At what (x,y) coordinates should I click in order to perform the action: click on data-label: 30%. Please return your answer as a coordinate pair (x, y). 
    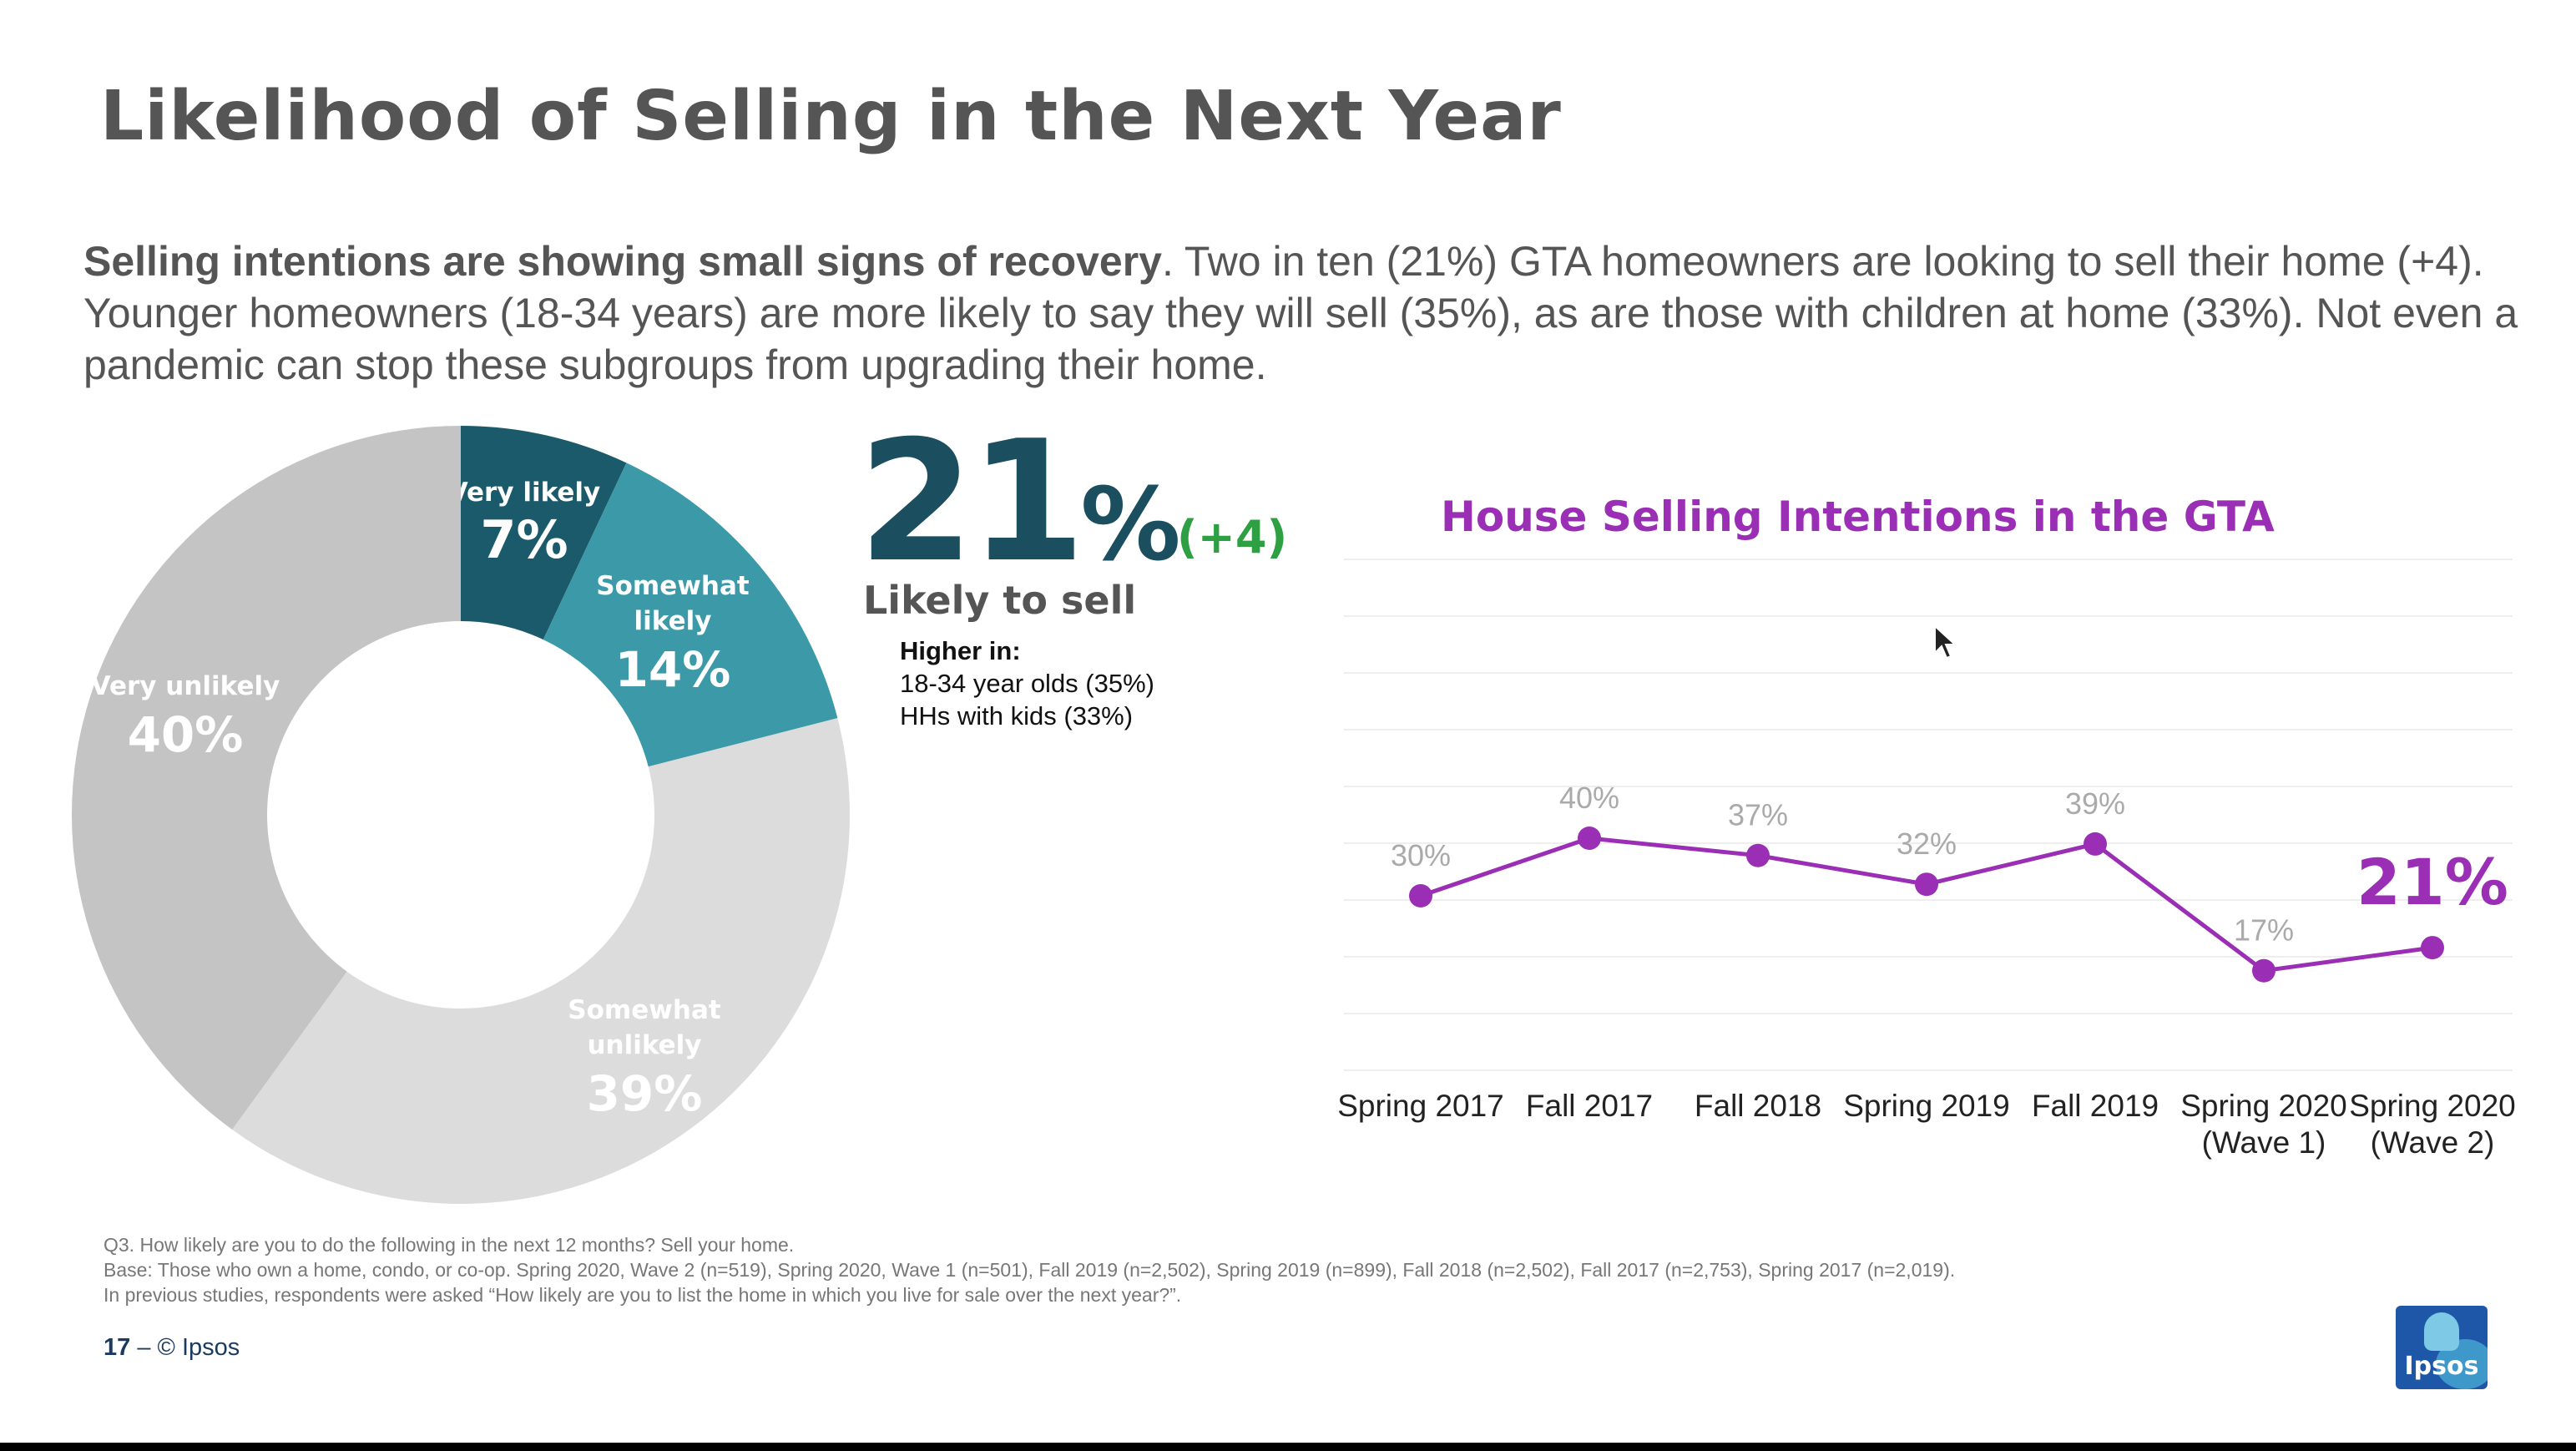
    Looking at the image, I should click on (1421, 855).